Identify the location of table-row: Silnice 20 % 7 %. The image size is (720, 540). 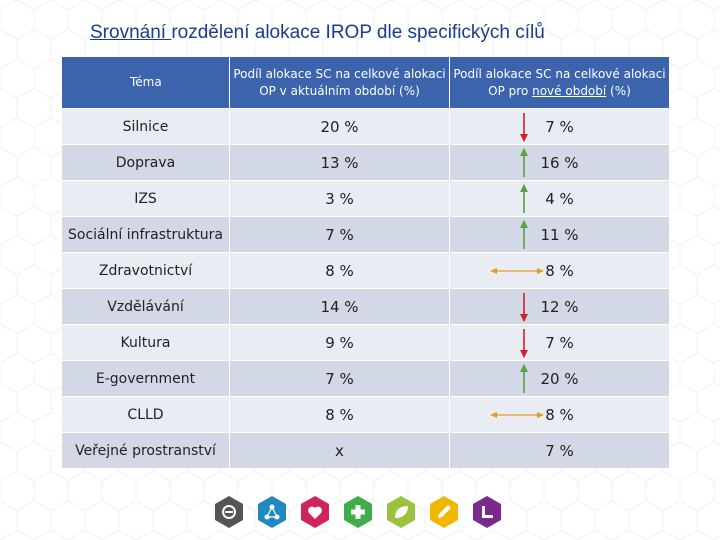
(365, 126).